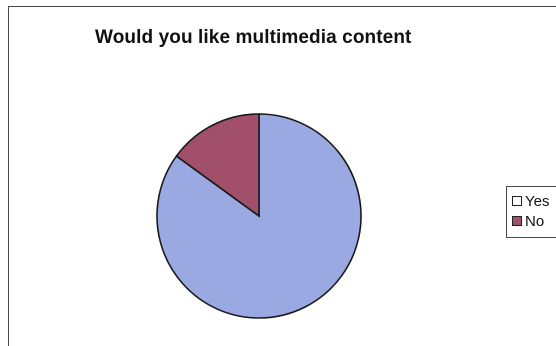 The image size is (556, 346). Describe the element at coordinates (517, 201) in the screenshot. I see `legend-swatch-yes` at that location.